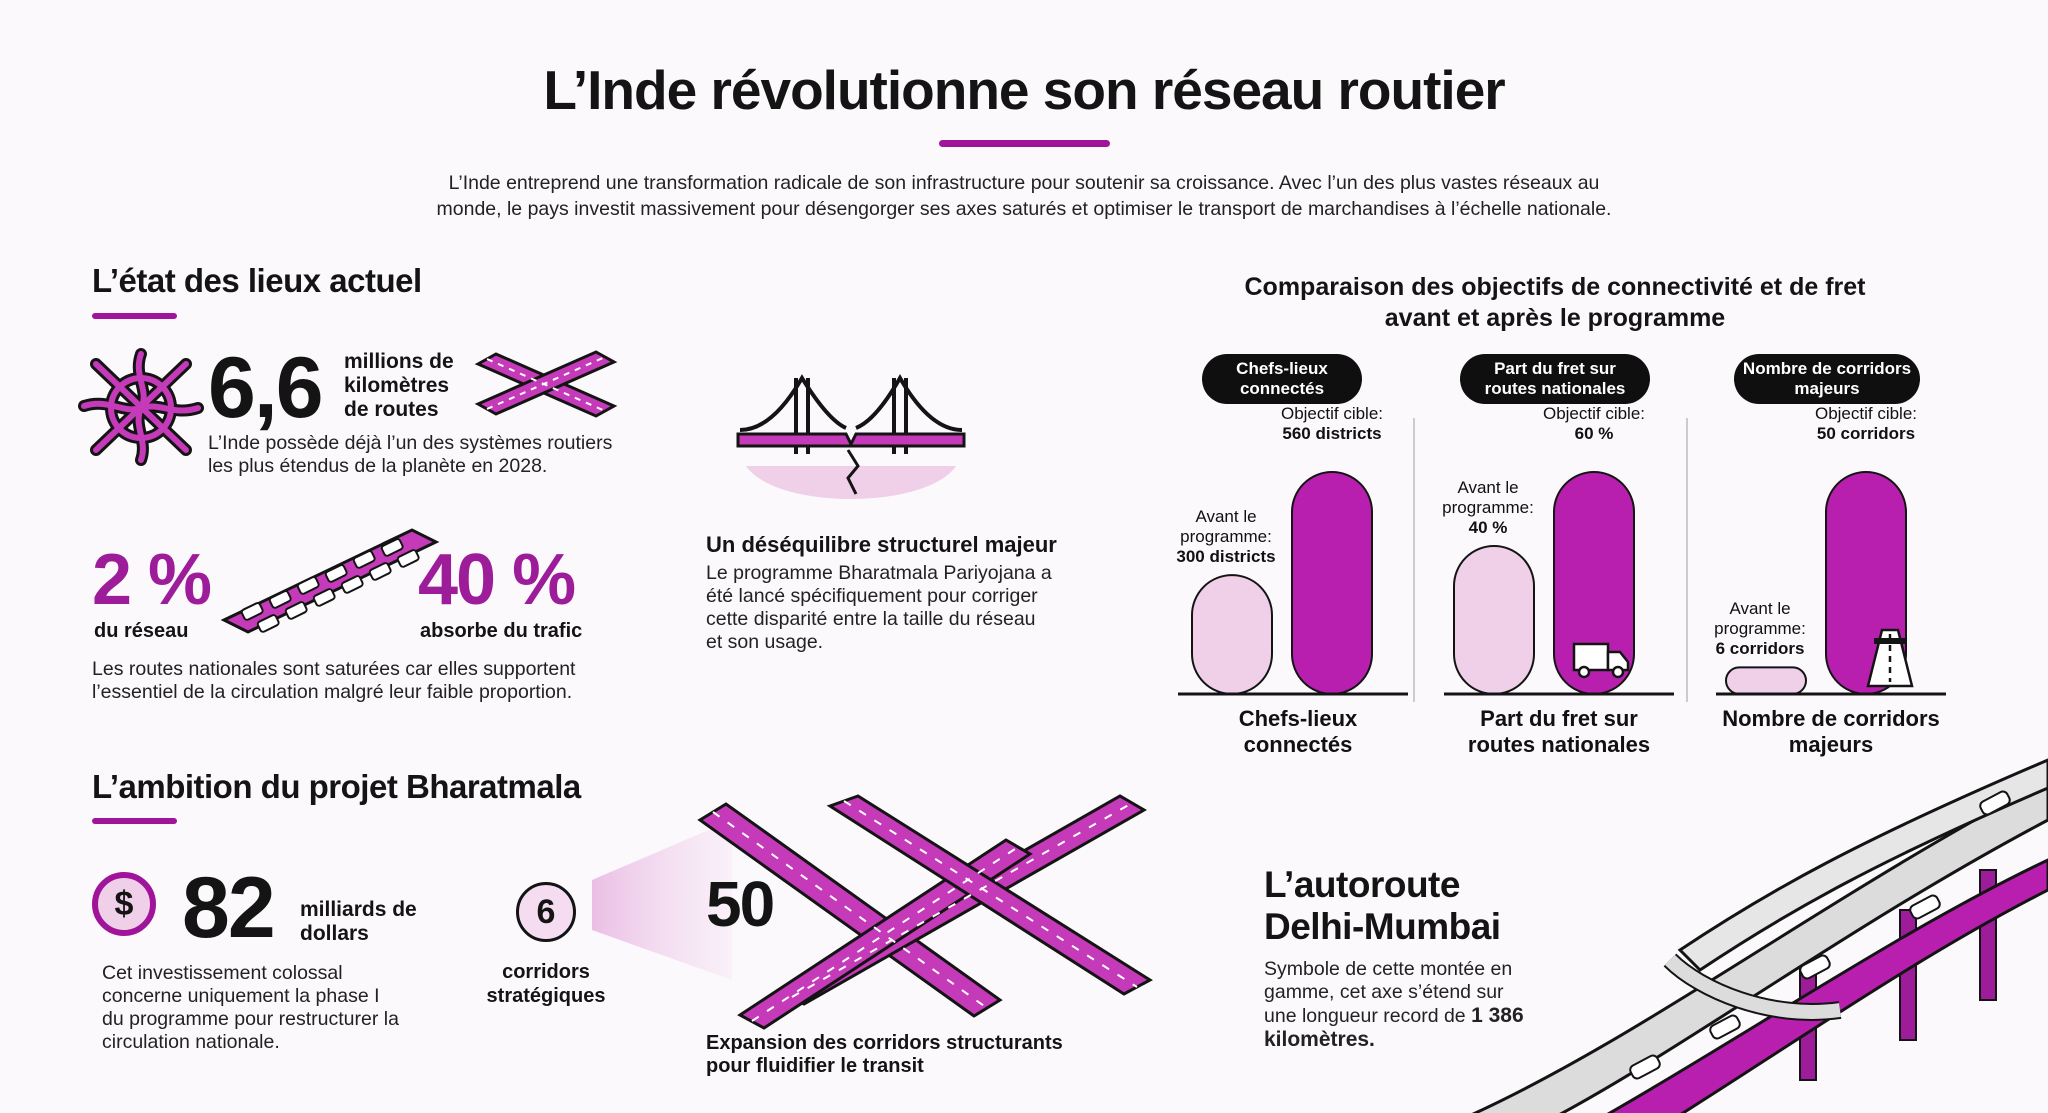 The height and width of the screenshot is (1113, 2048). I want to click on chart-pill: Nombre de corridors majeurs, so click(1827, 379).